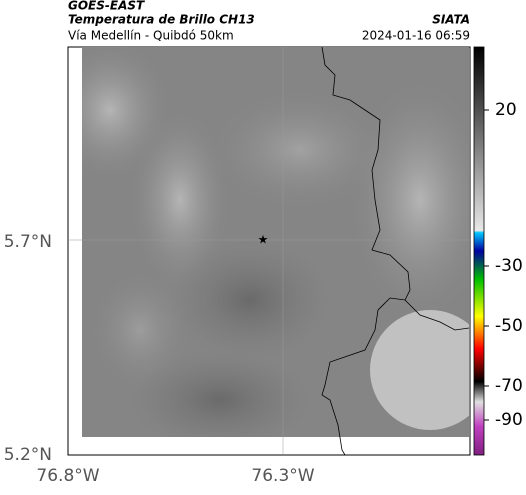 The image size is (526, 495). What do you see at coordinates (451, 20) in the screenshot?
I see `brand: SIATA` at bounding box center [451, 20].